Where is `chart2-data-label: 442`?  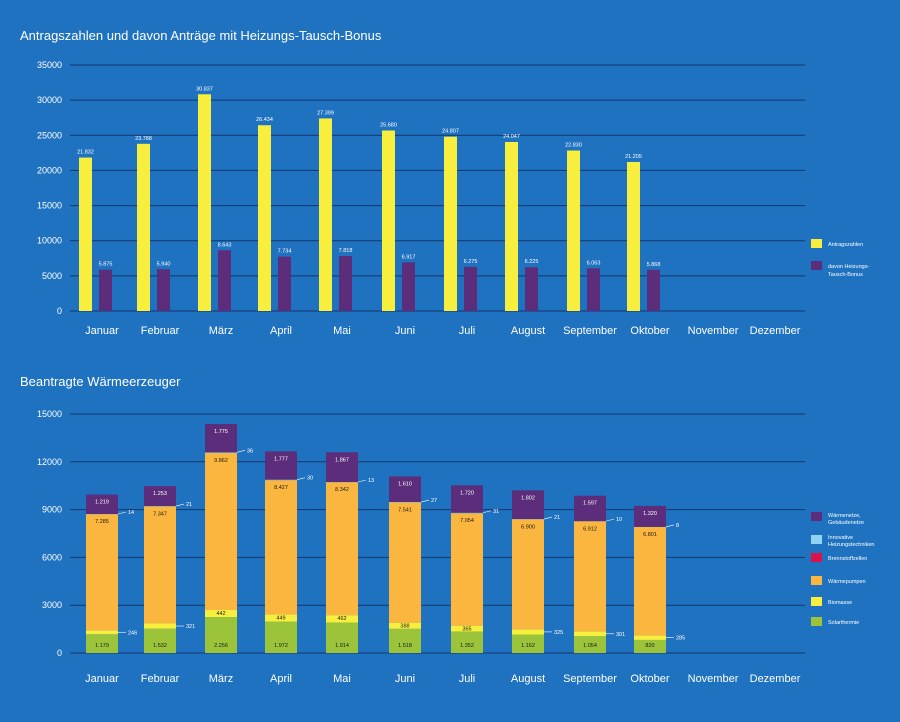
chart2-data-label: 442 is located at coordinates (220, 614).